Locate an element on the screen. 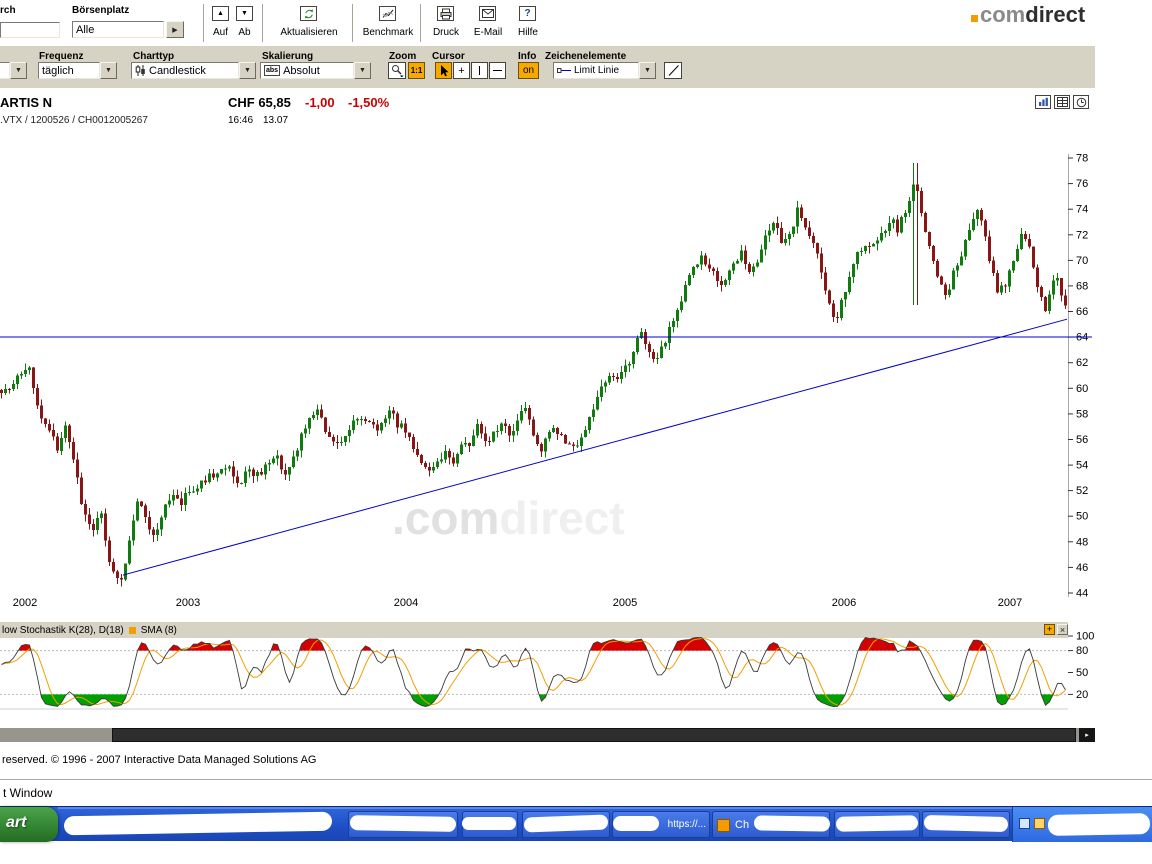  abs-scale-icon: abs is located at coordinates (272, 70).